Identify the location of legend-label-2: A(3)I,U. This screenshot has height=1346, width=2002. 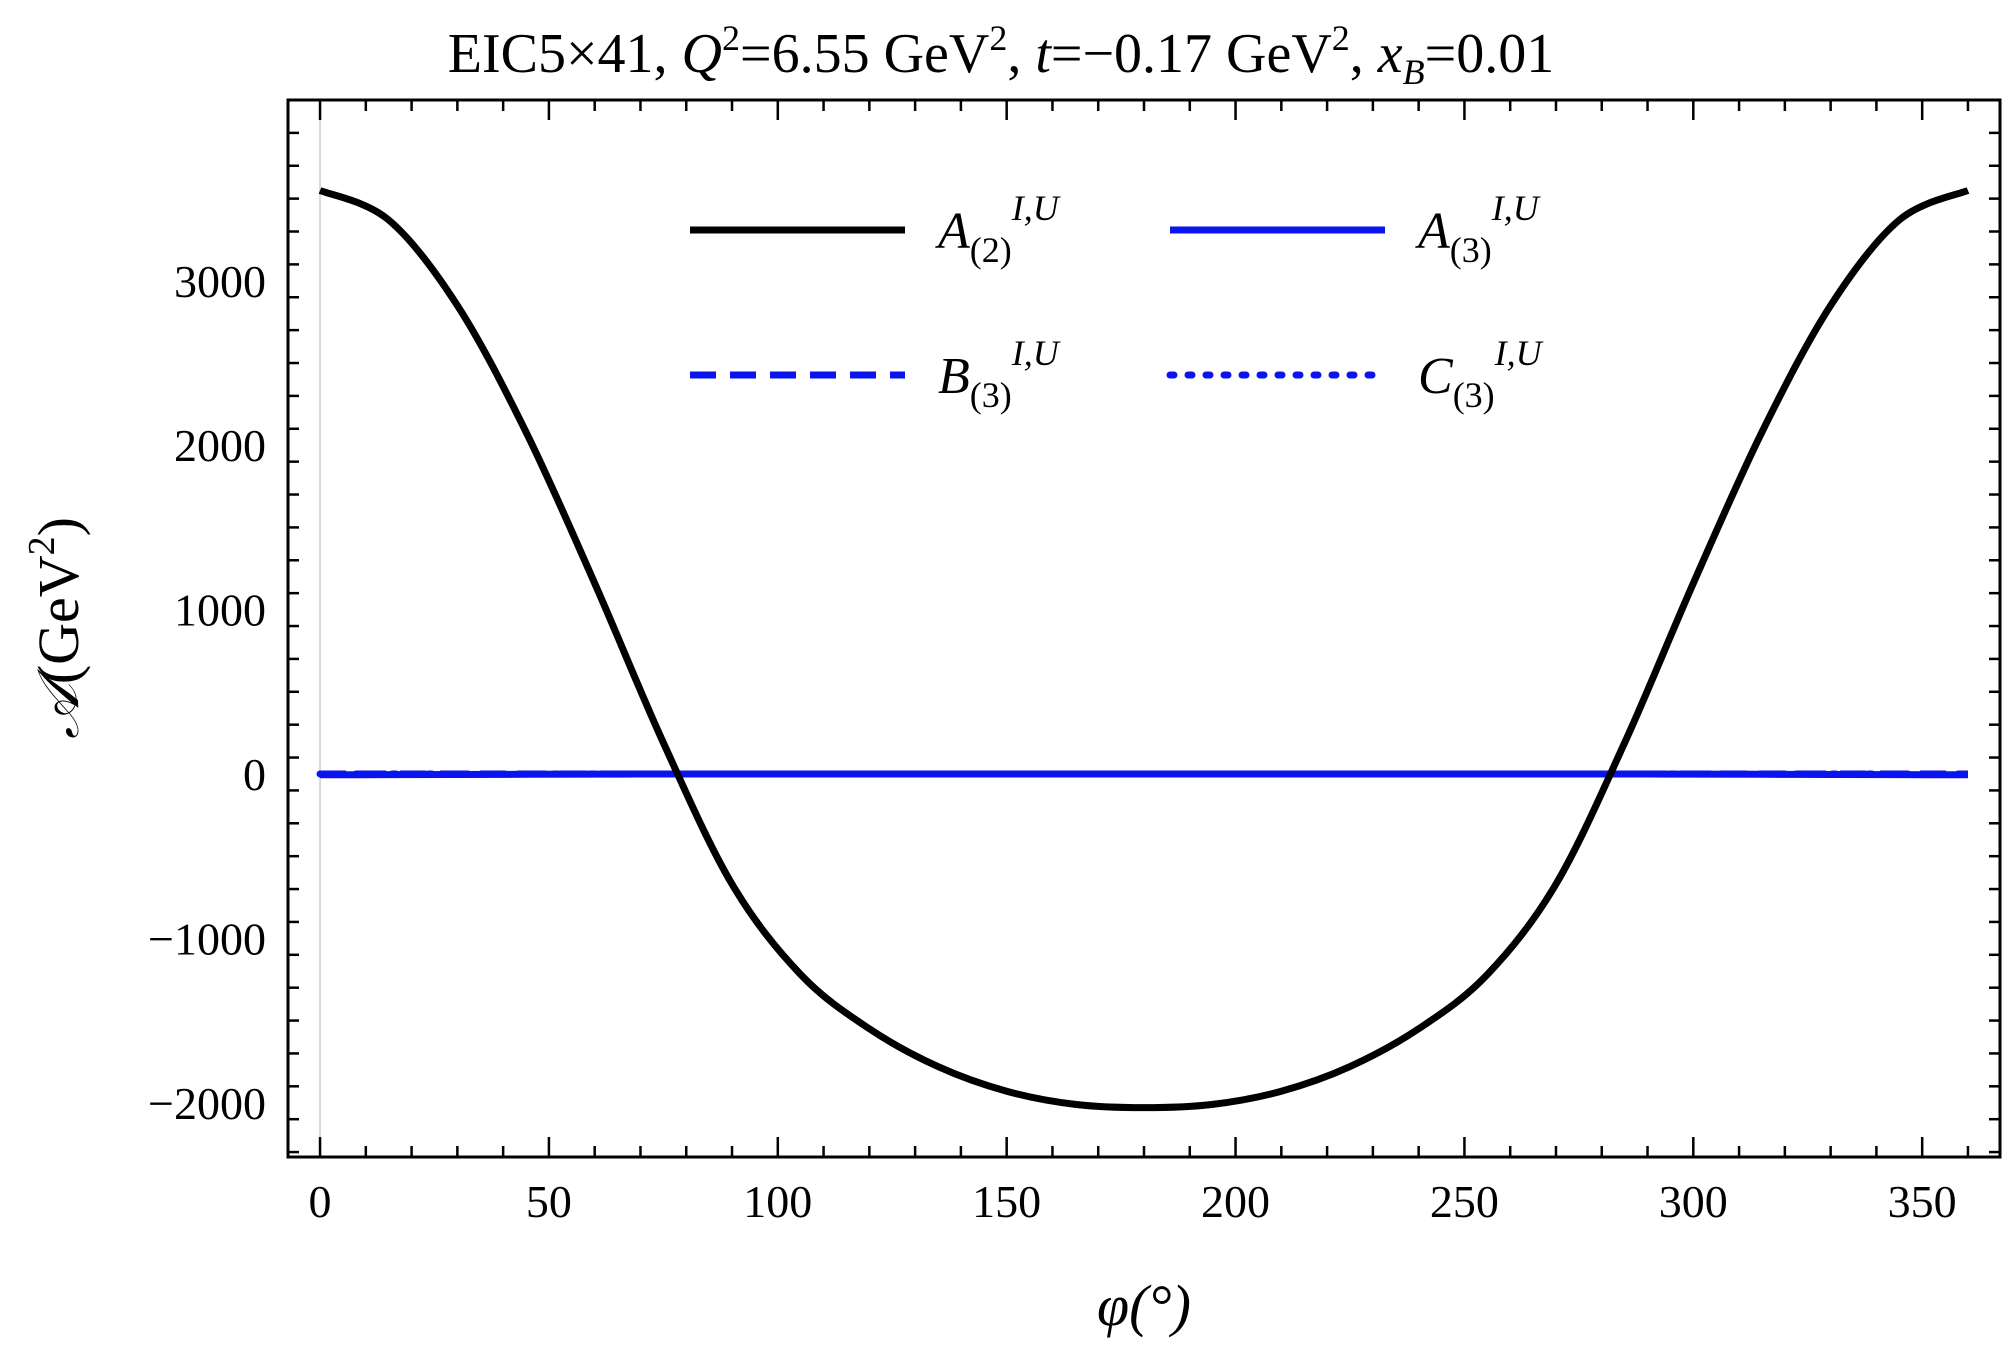
(1478, 229).